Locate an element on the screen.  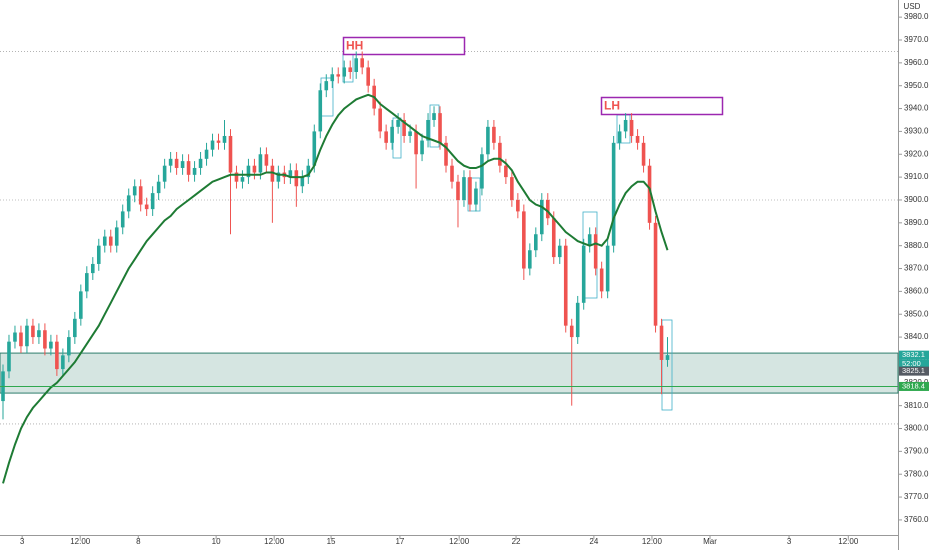
x-tick-label: 10 is located at coordinates (216, 541).